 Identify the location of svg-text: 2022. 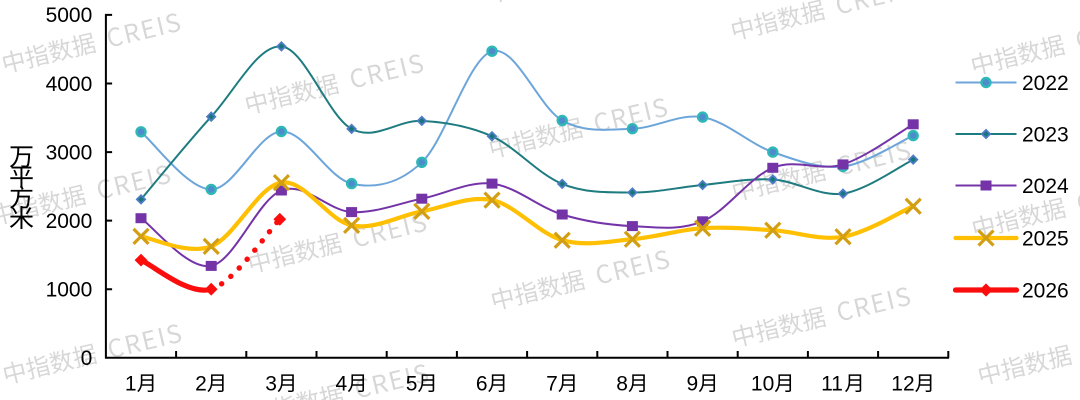
(1045, 83).